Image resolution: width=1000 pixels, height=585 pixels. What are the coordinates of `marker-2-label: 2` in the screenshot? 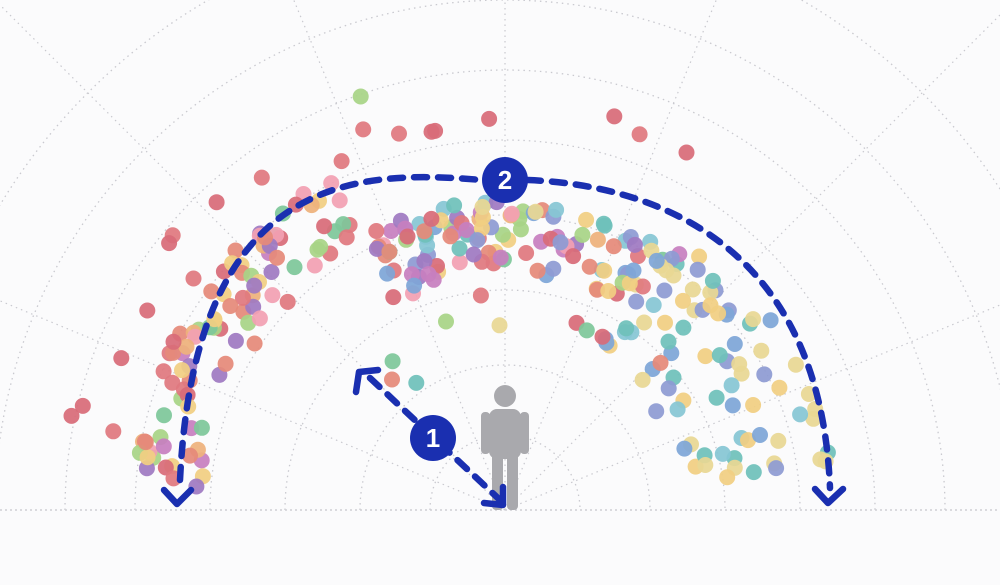 It's located at (505, 180).